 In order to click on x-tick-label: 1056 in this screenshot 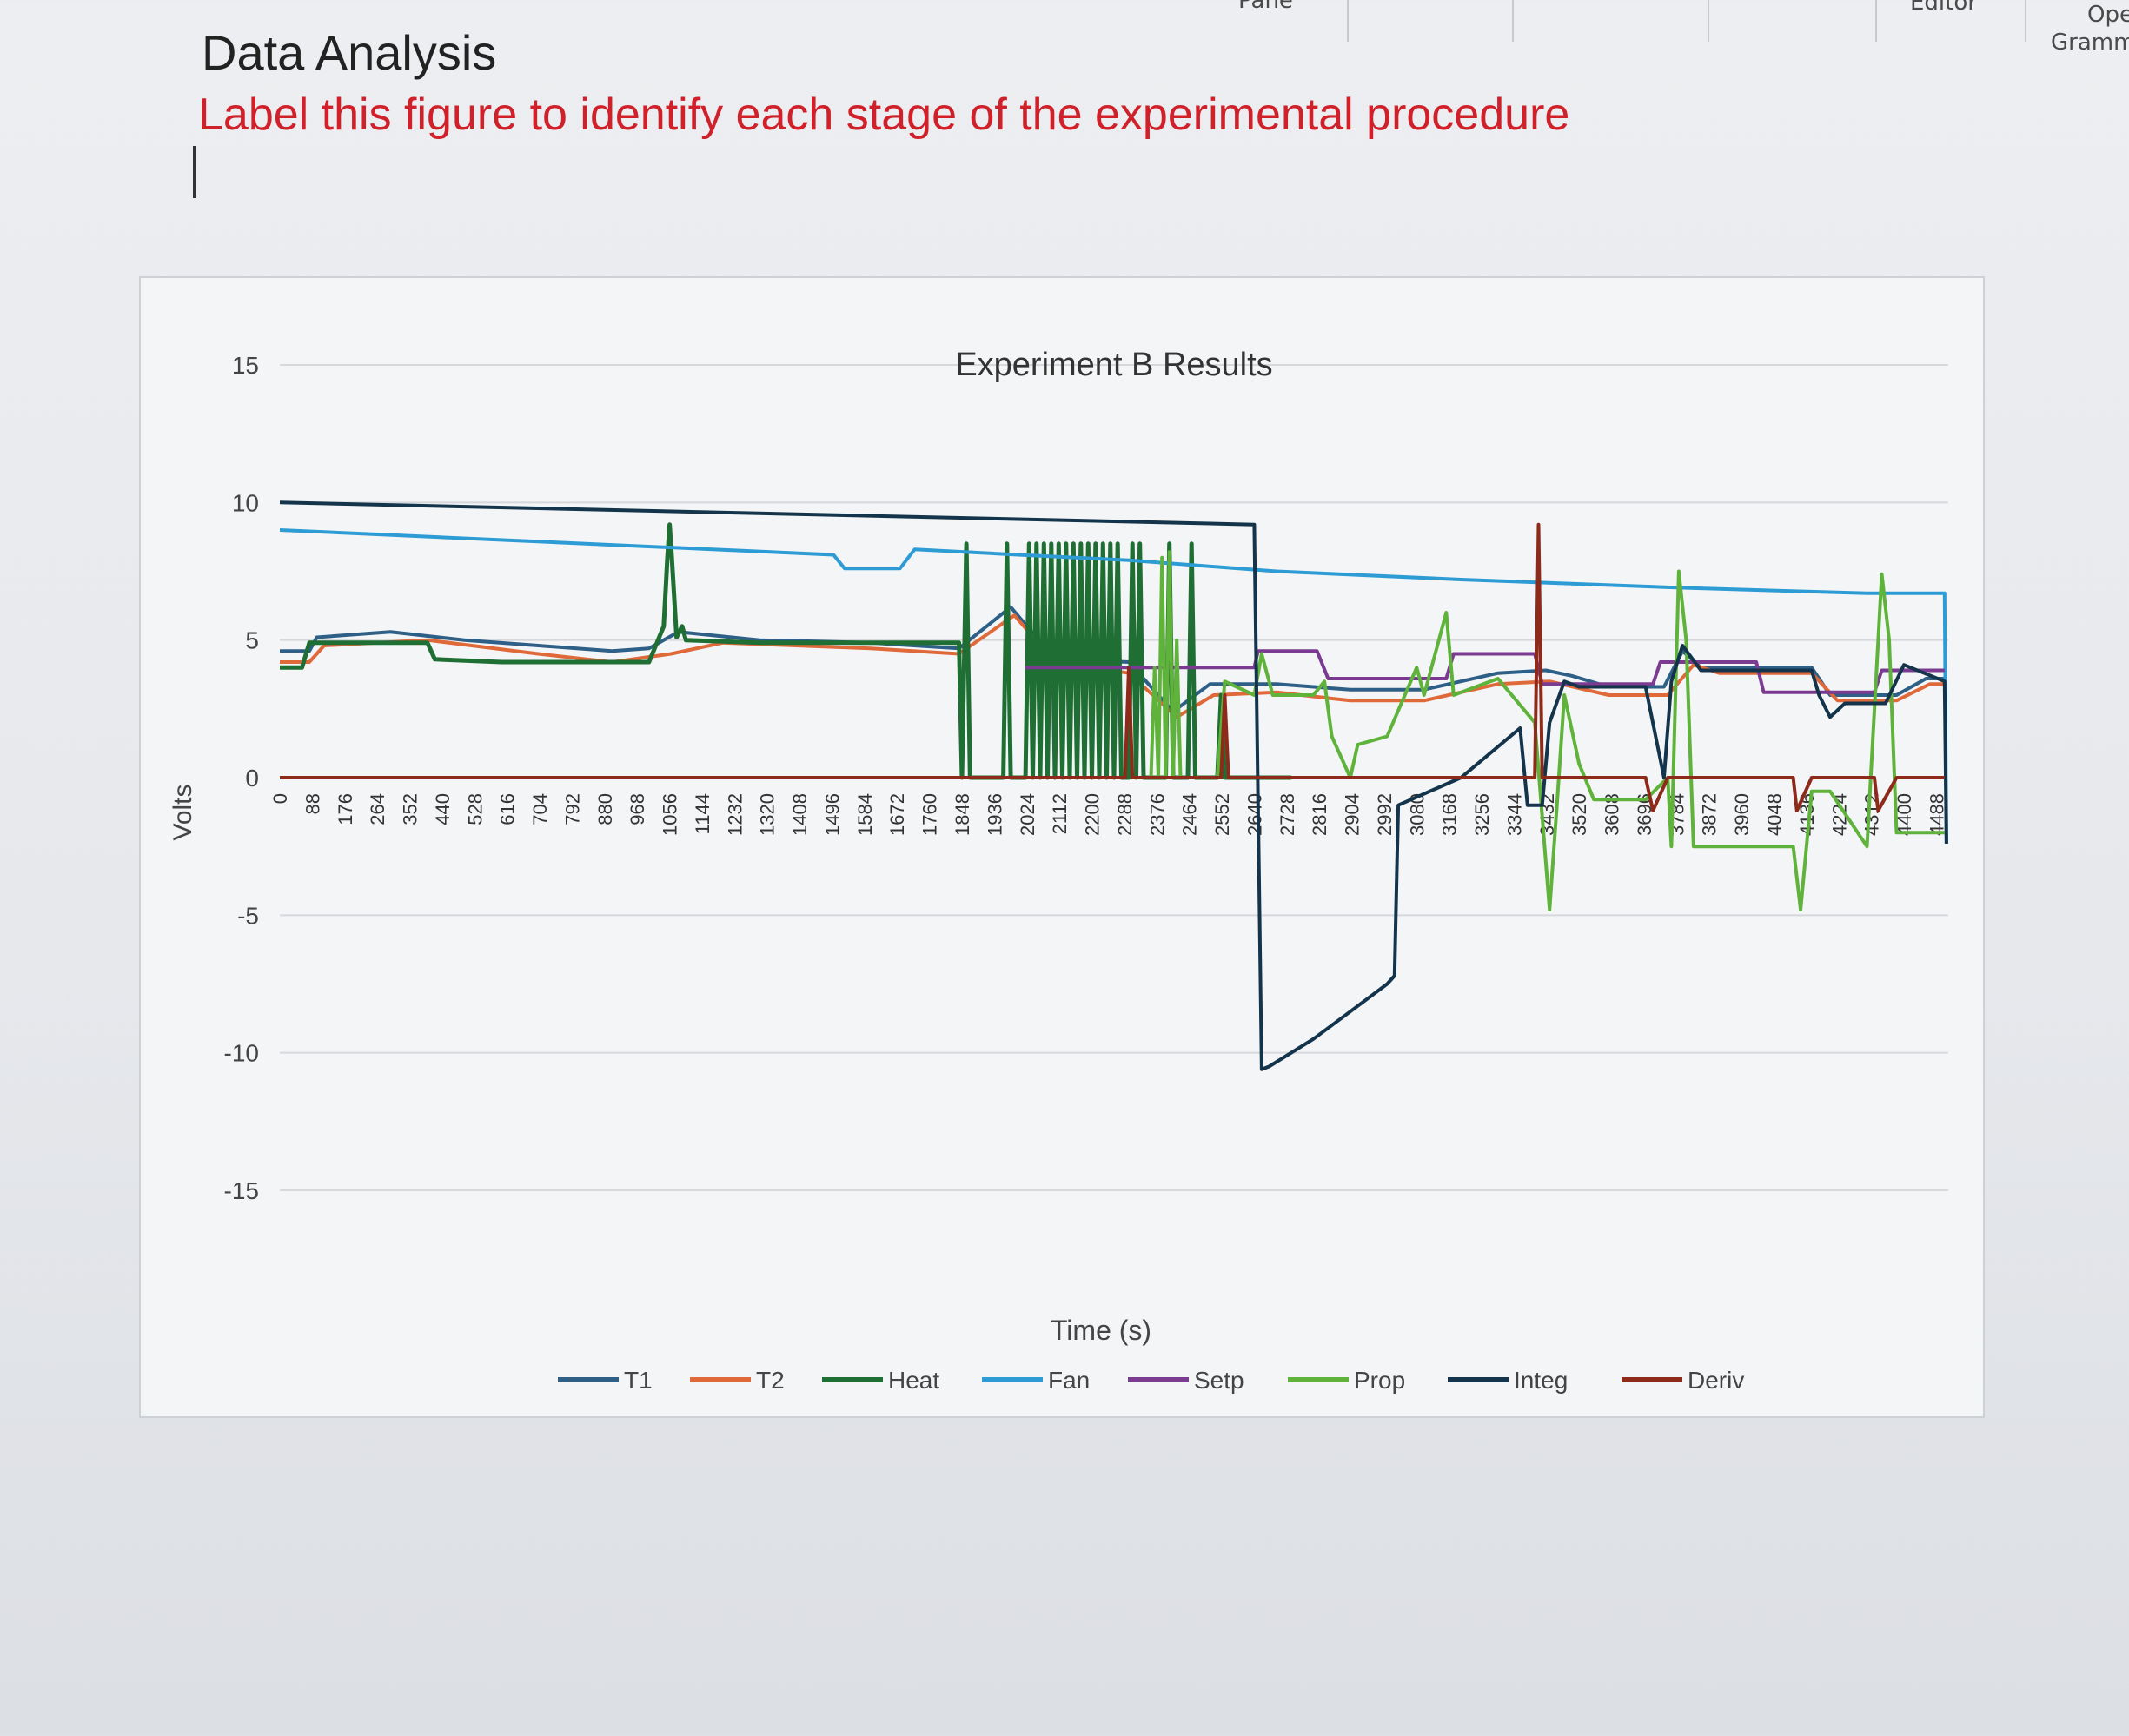, I will do `click(670, 814)`.